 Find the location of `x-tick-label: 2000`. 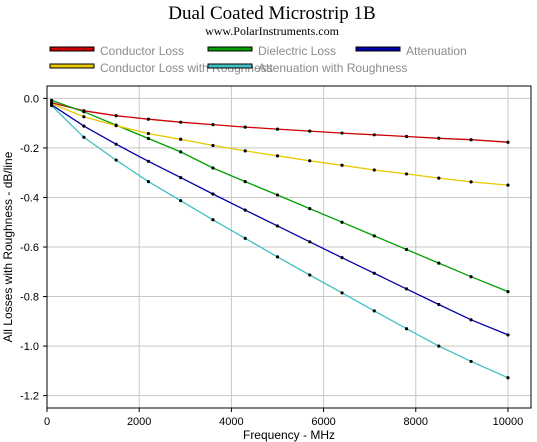

x-tick-label: 2000 is located at coordinates (139, 422).